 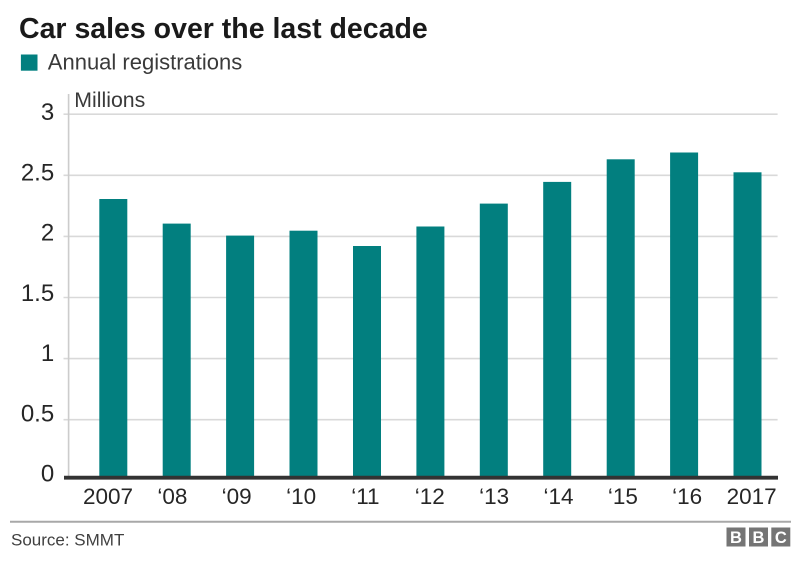 What do you see at coordinates (687, 496) in the screenshot?
I see `svg-text: ‘16` at bounding box center [687, 496].